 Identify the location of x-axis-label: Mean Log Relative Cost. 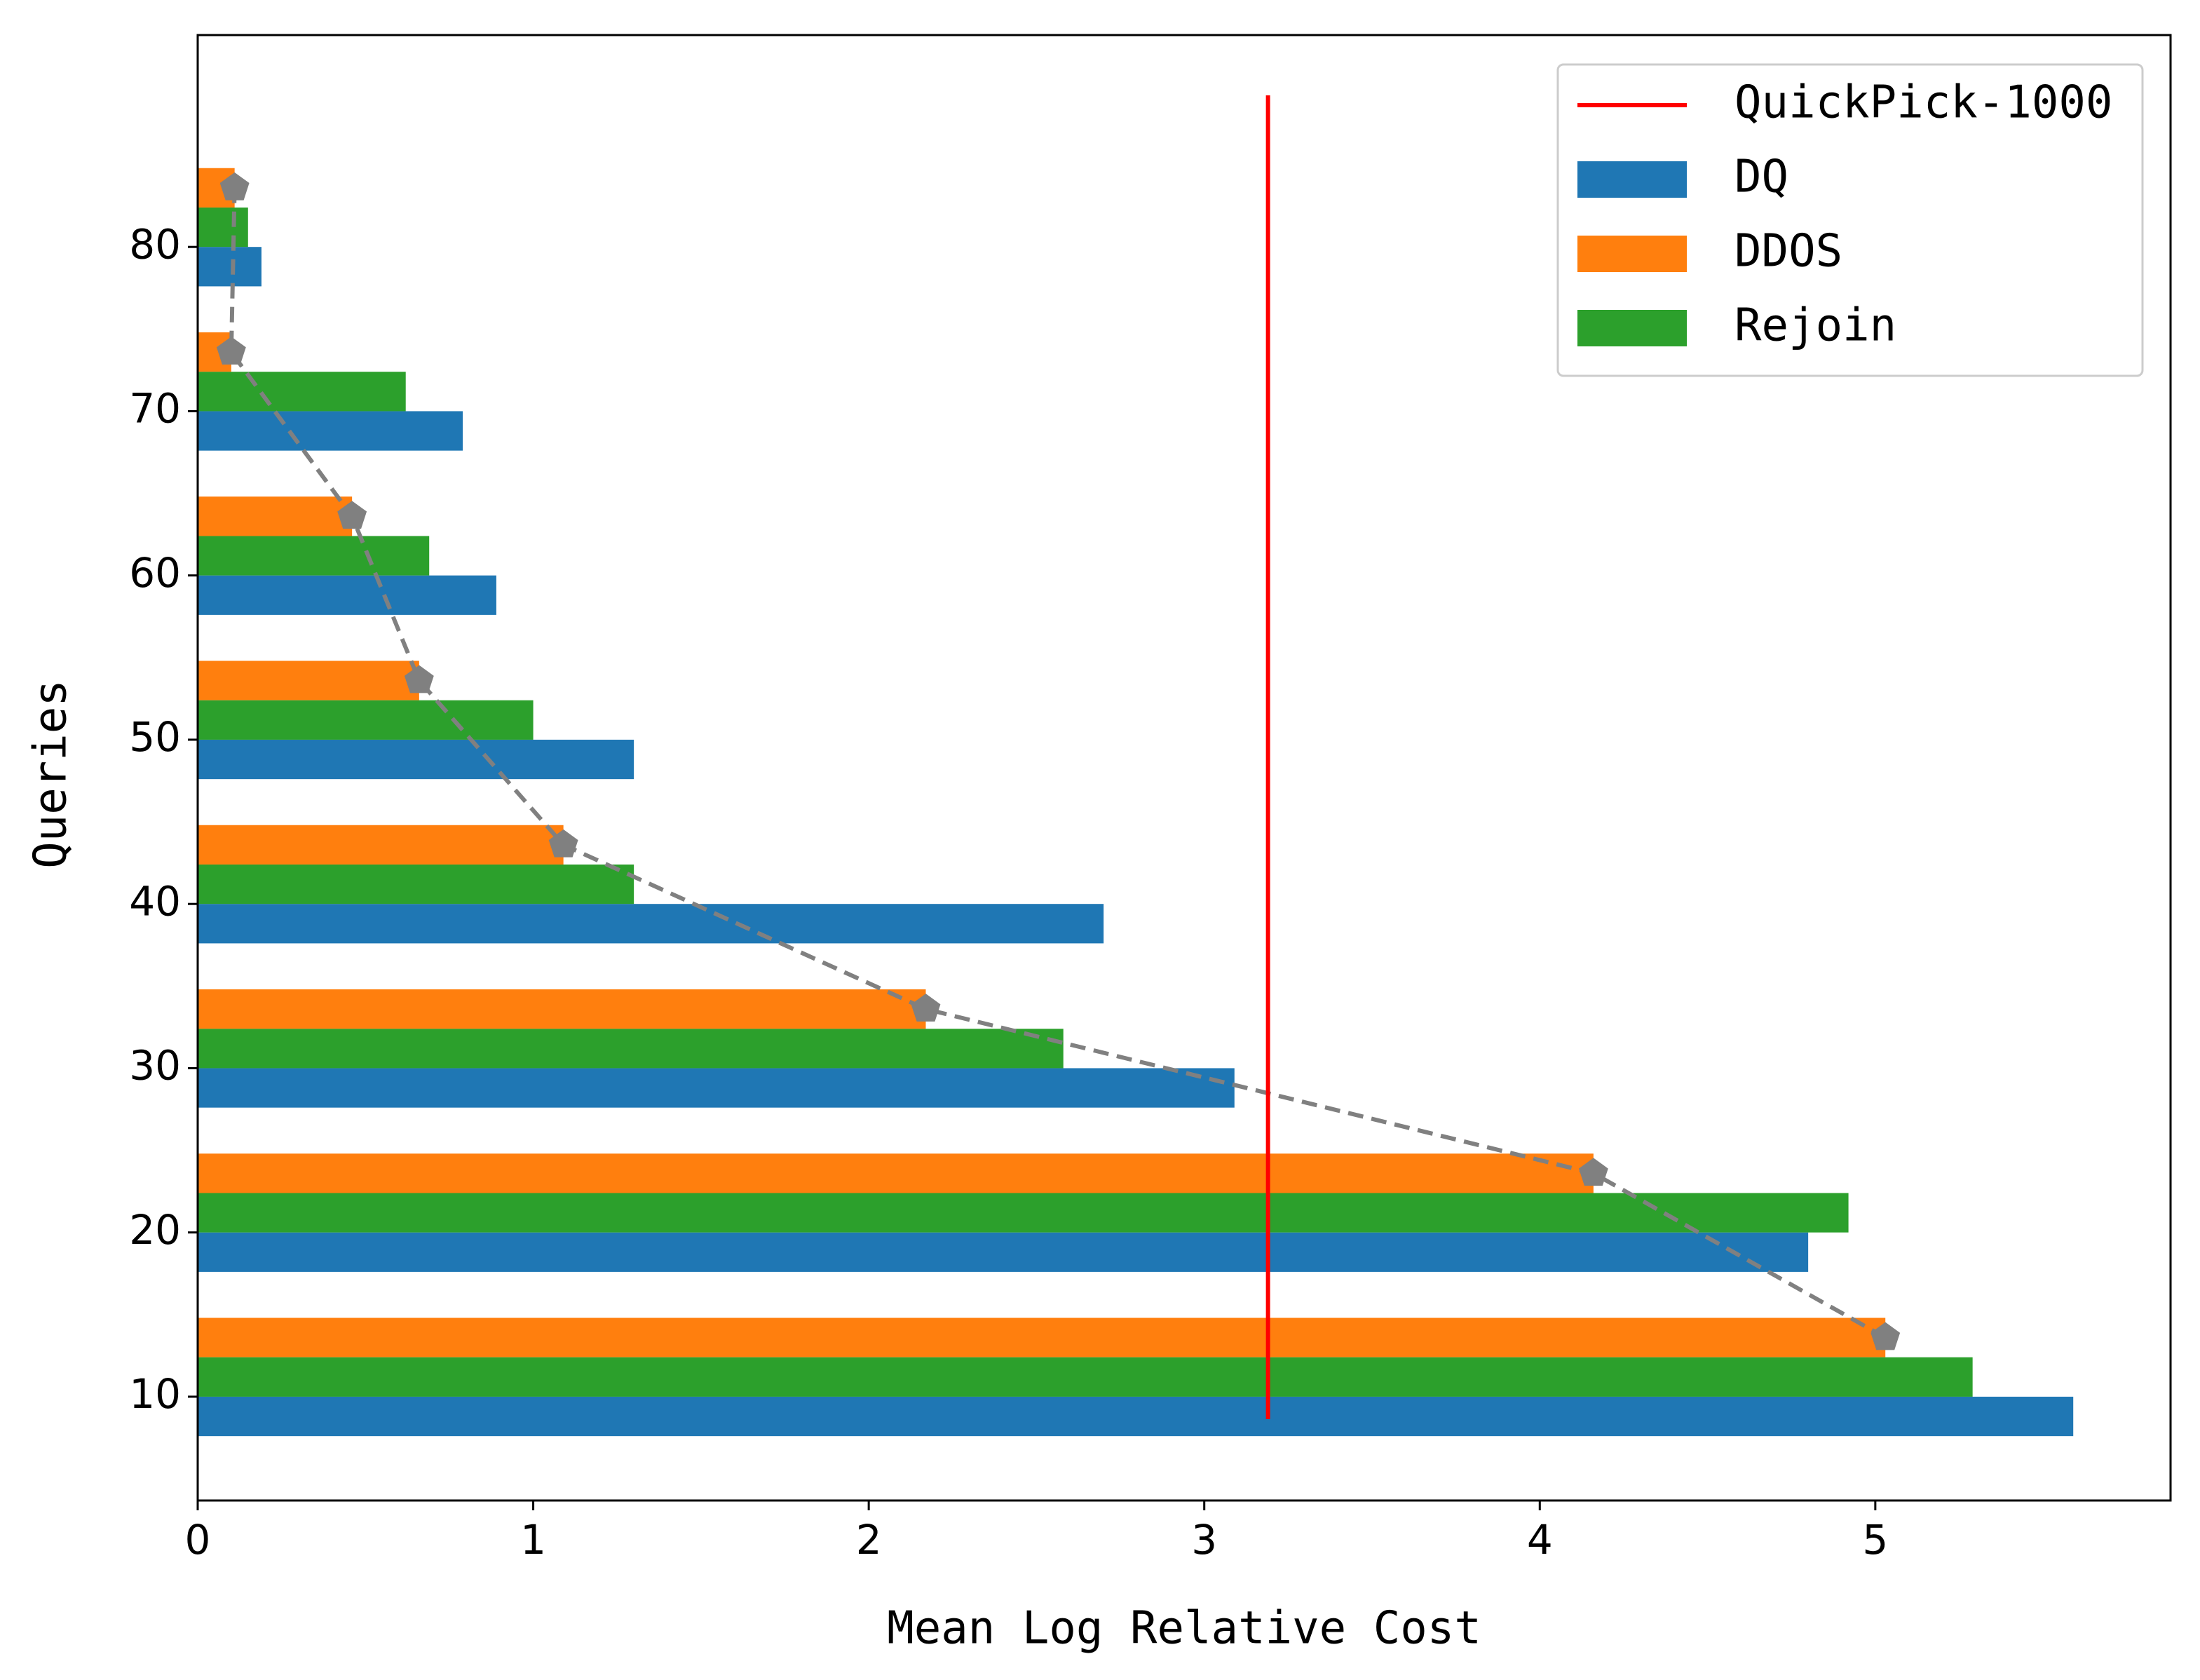
(1184, 1629).